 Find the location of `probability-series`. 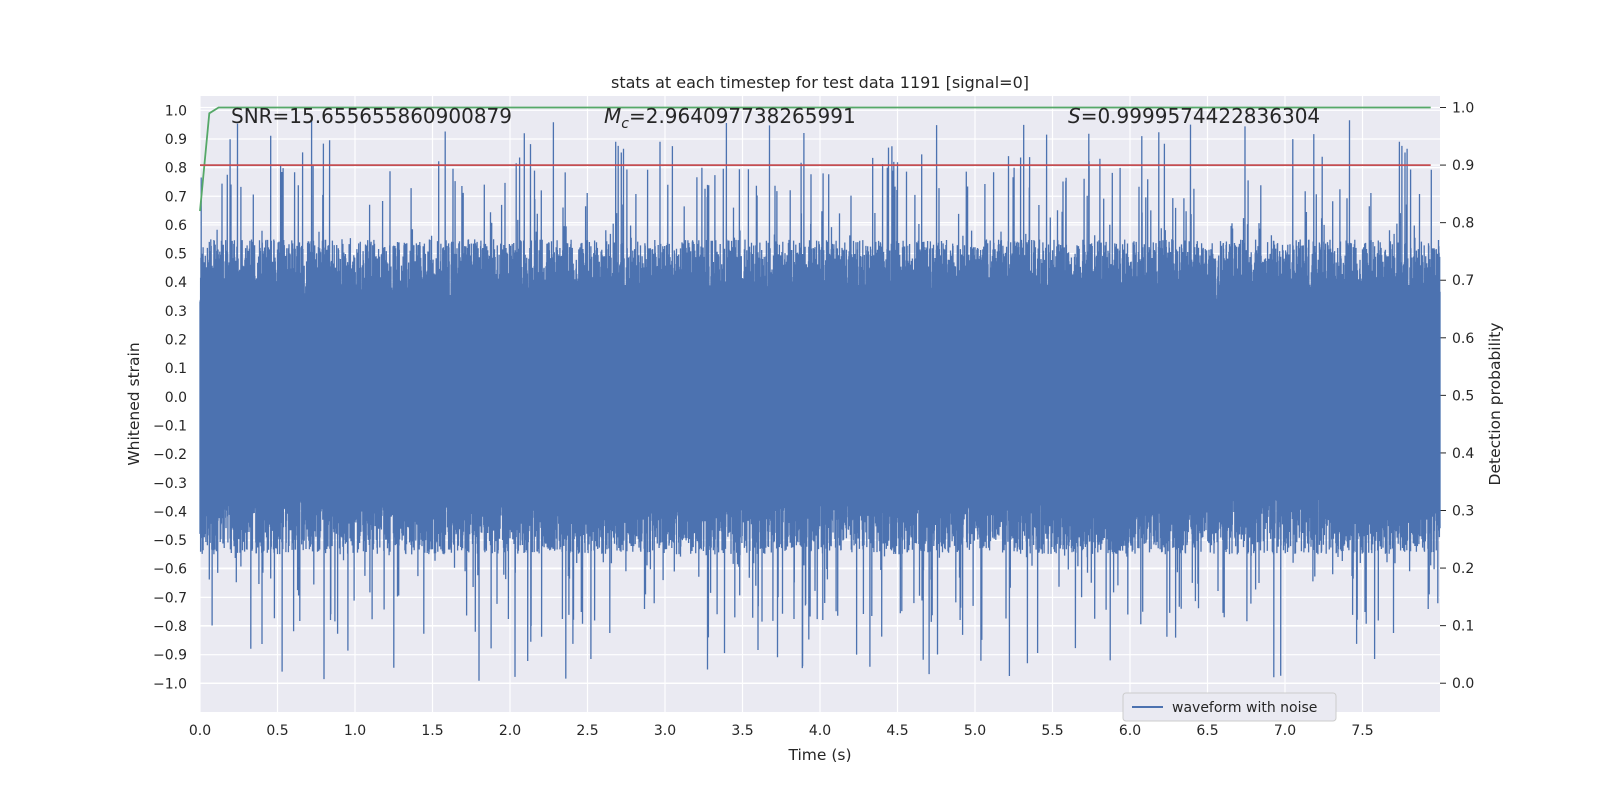

probability-series is located at coordinates (815, 159).